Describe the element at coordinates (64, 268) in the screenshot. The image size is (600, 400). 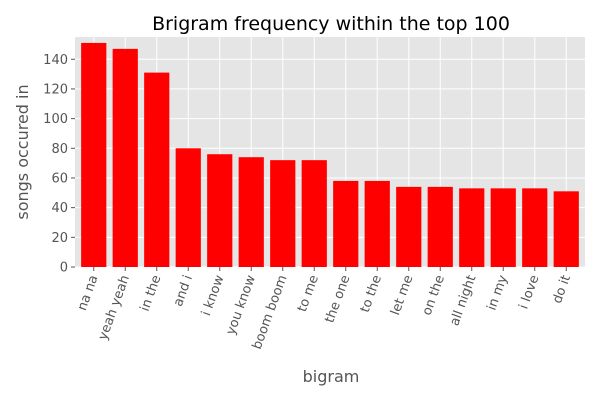
I see `y-tick-label: 0` at that location.